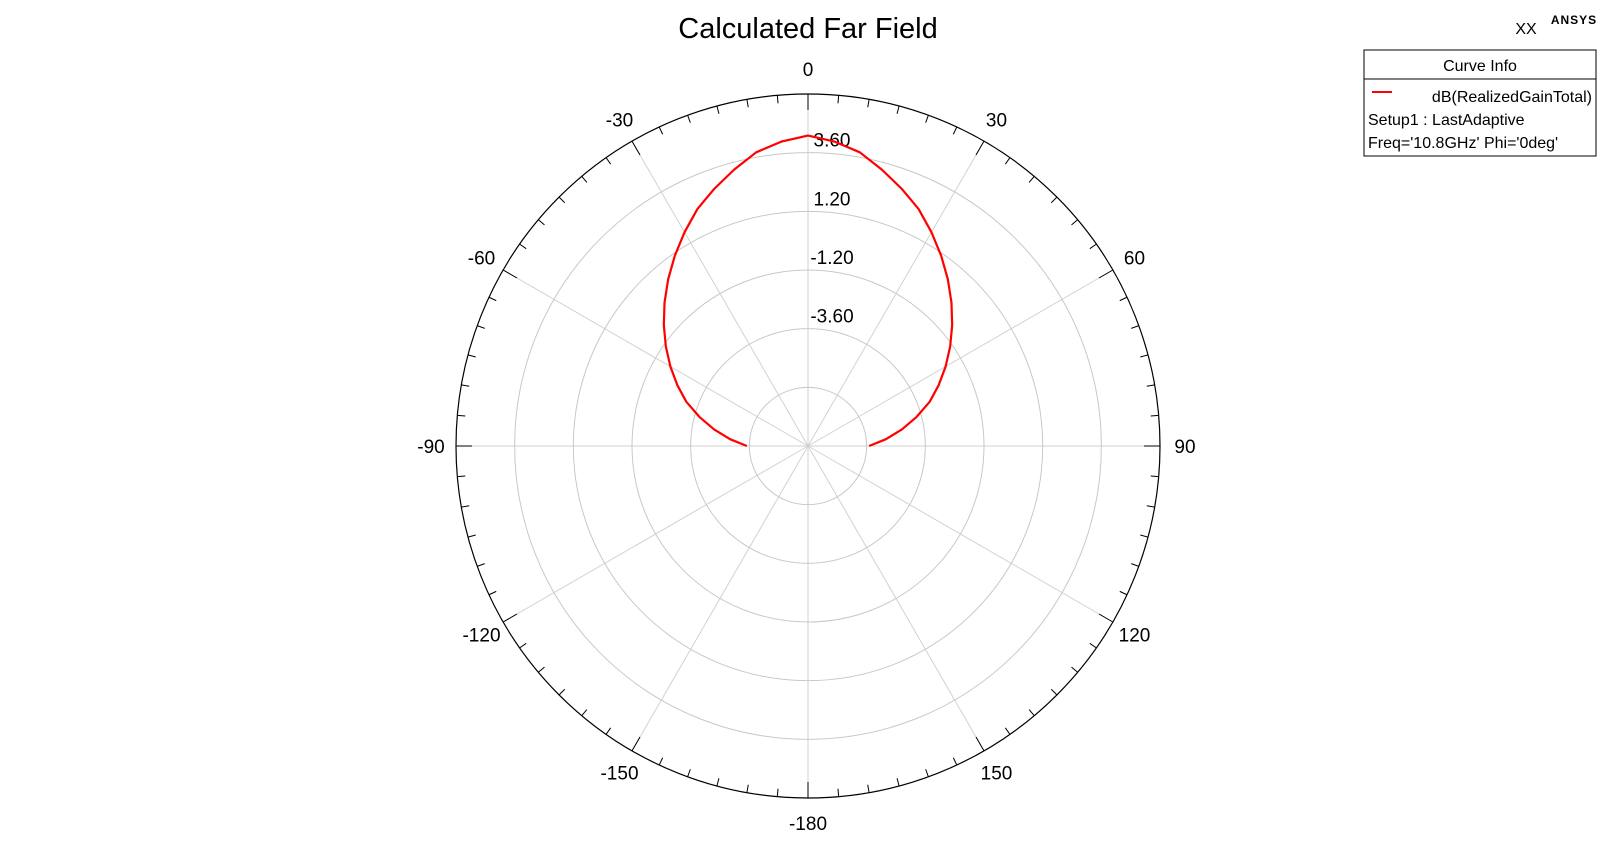  What do you see at coordinates (481, 259) in the screenshot?
I see `angle-label: -60` at bounding box center [481, 259].